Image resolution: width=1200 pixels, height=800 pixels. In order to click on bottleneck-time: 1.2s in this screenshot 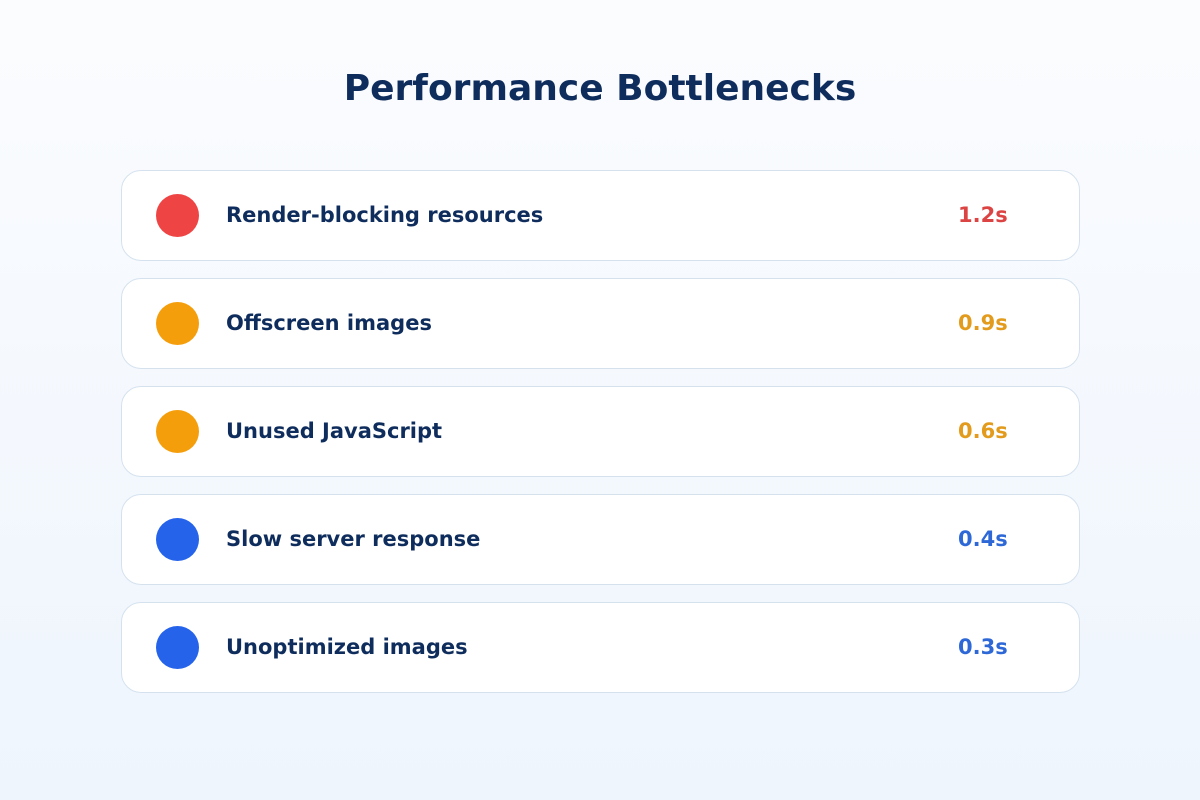, I will do `click(983, 215)`.